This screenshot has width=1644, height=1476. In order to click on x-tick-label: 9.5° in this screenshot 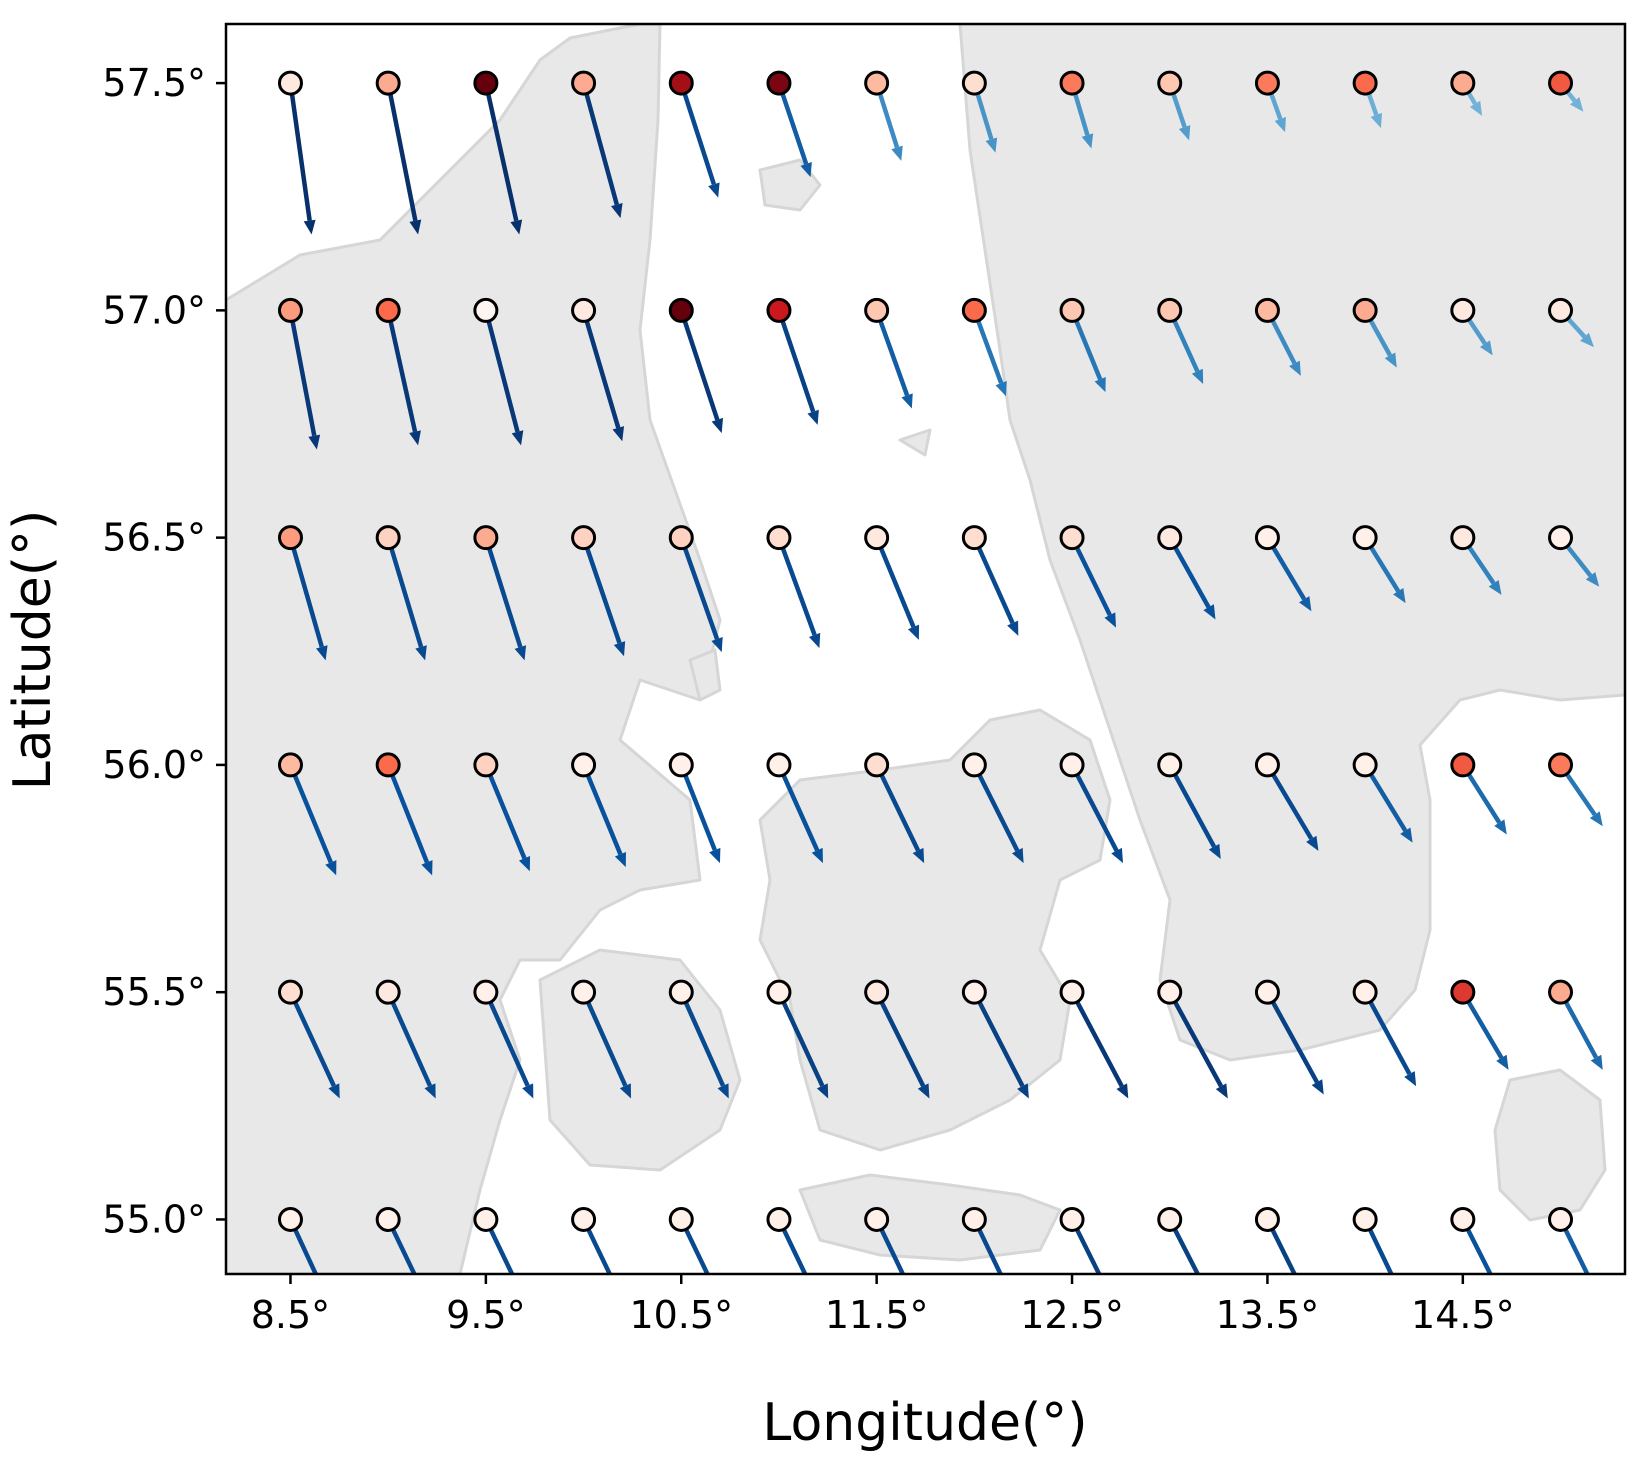, I will do `click(485, 1315)`.